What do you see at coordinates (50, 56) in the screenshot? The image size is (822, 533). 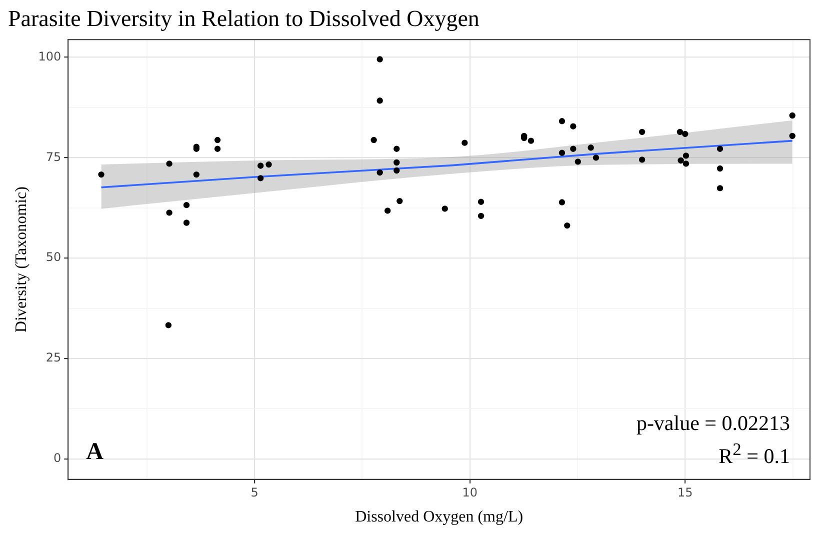 I see `y-tick-label: 100` at bounding box center [50, 56].